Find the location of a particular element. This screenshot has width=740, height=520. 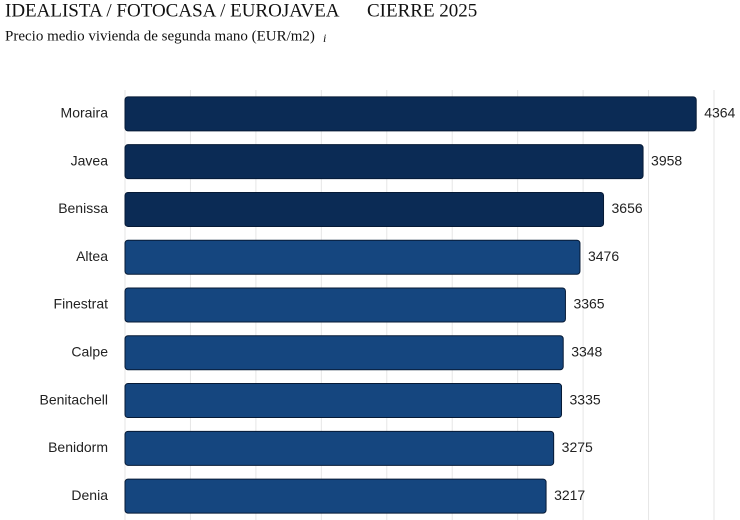

value-label: 3958 is located at coordinates (666, 160).